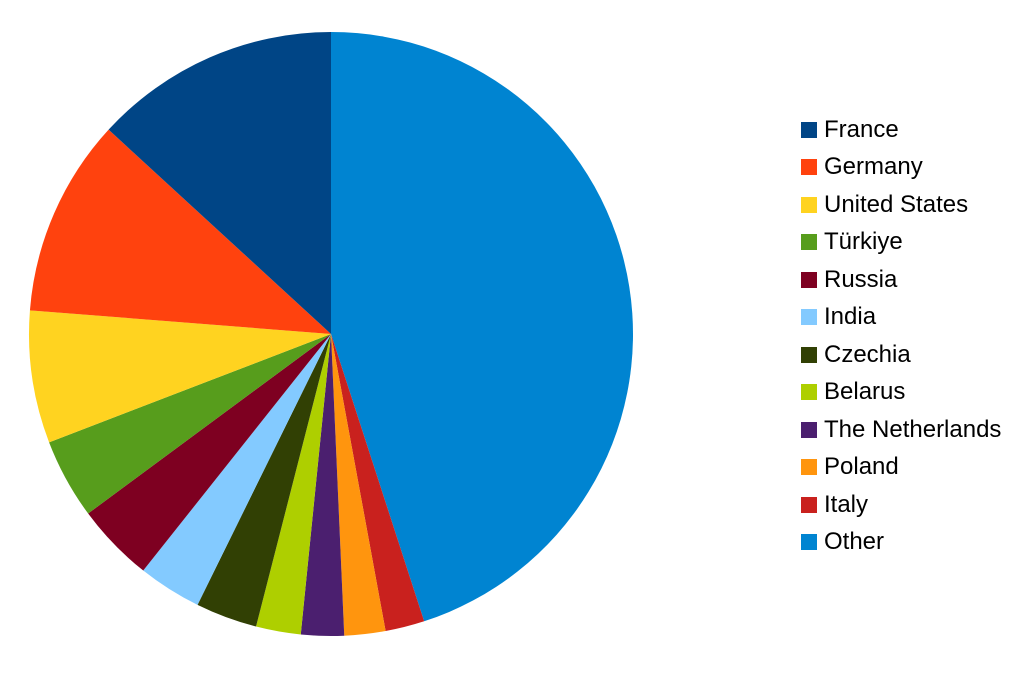 The width and height of the screenshot is (1029, 673). Describe the element at coordinates (901, 505) in the screenshot. I see `legend-item: Italy` at that location.